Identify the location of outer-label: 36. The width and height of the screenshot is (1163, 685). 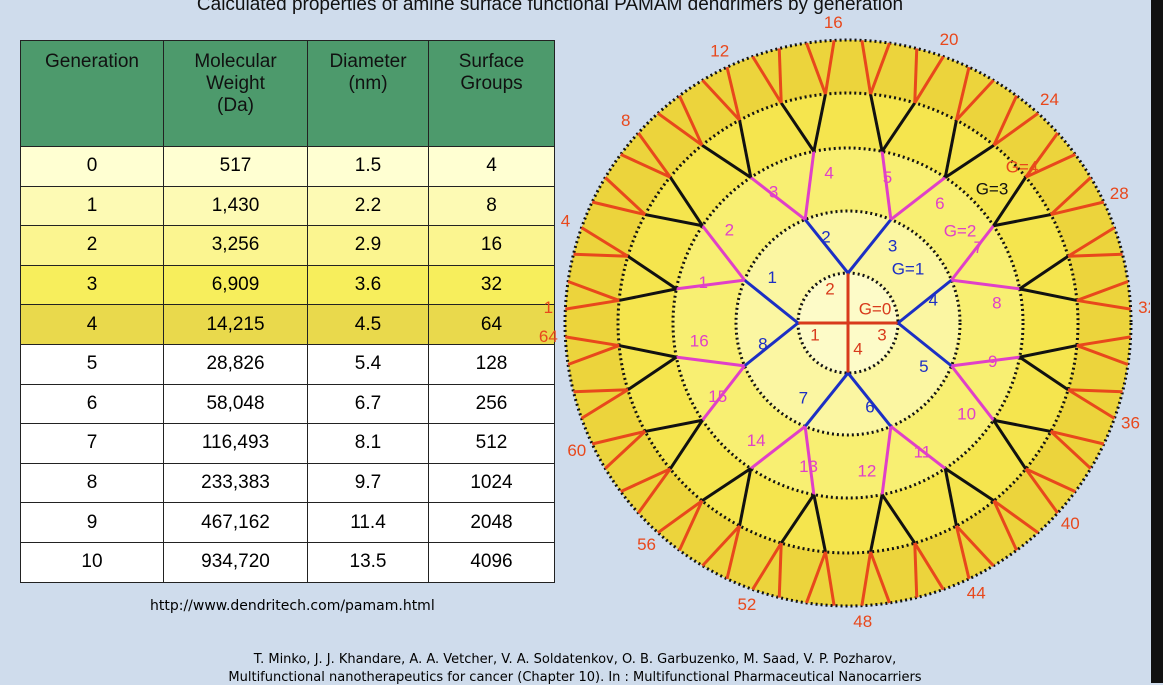
(1130, 423).